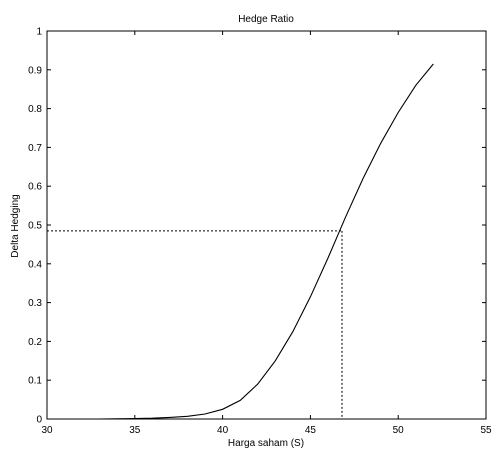 This screenshot has width=494, height=450. Describe the element at coordinates (35, 381) in the screenshot. I see `y-tick-label: 0.1` at that location.